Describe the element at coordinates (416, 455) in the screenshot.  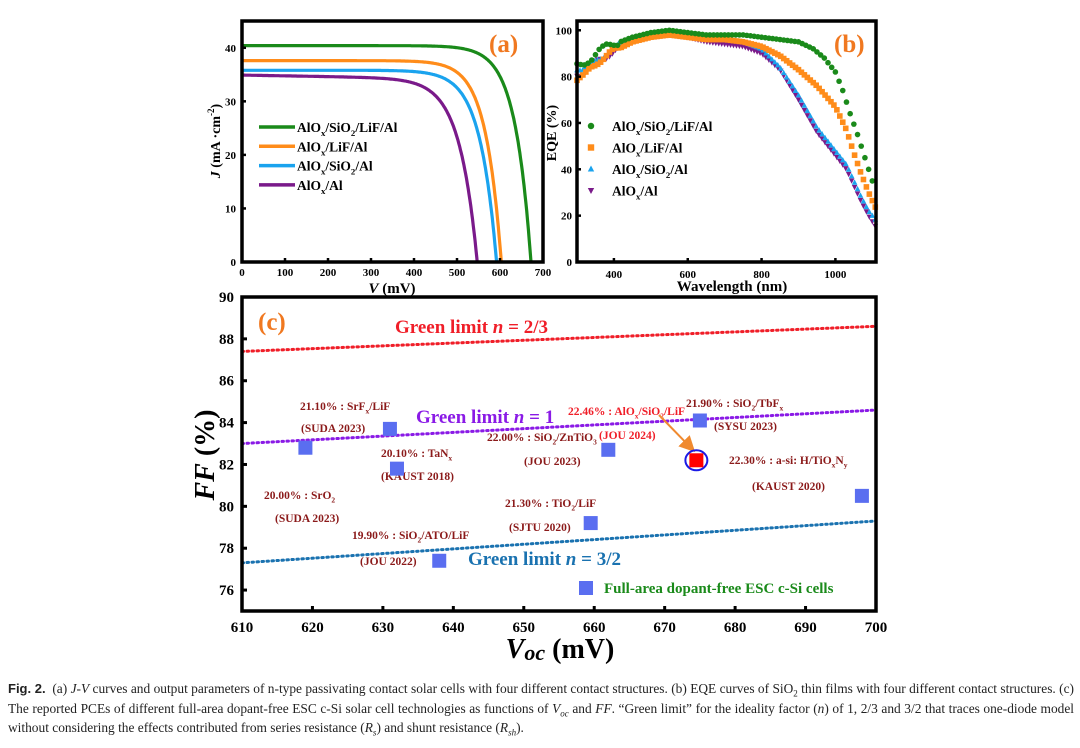
I see `point-annotation-pce: 20.10% : TaNx` at that location.